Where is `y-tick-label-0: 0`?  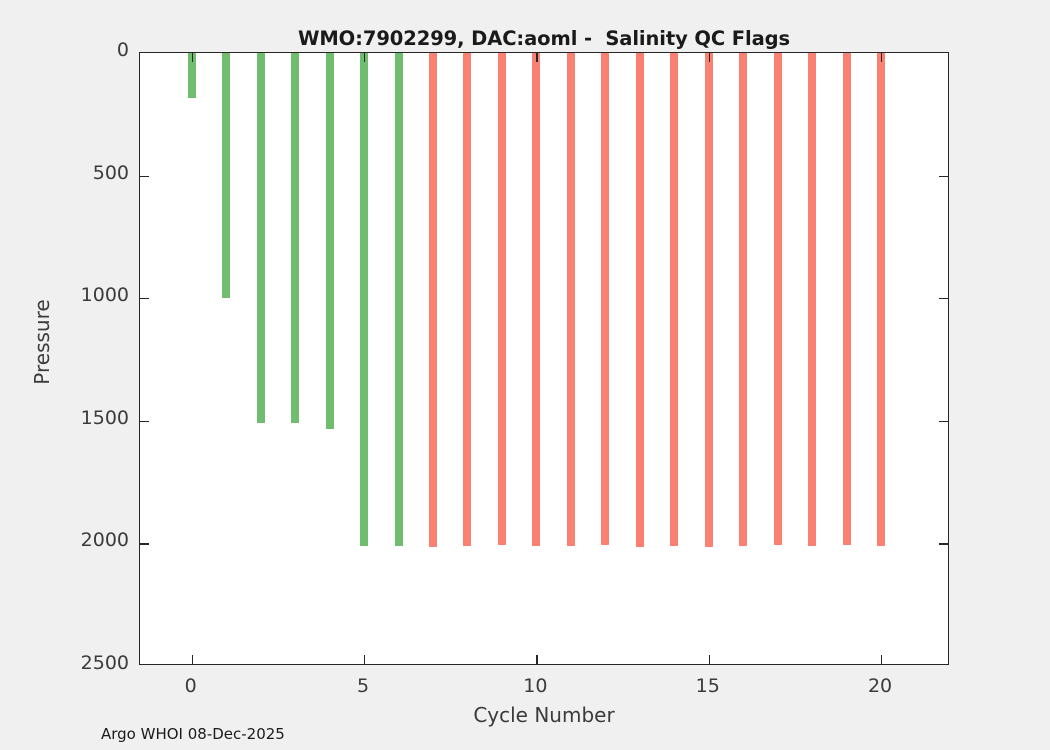
y-tick-label-0: 0 is located at coordinates (122, 50).